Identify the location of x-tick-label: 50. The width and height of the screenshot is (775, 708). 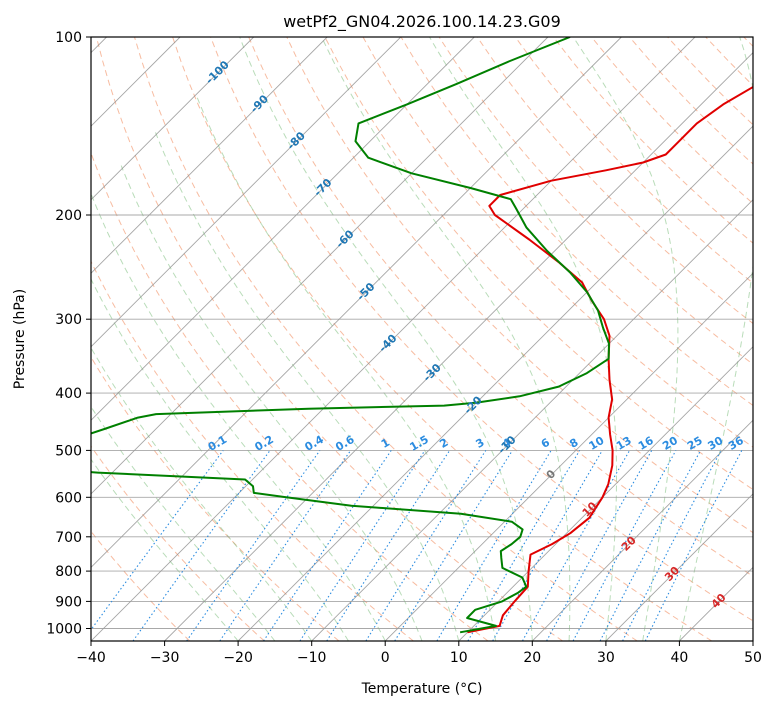
(753, 658).